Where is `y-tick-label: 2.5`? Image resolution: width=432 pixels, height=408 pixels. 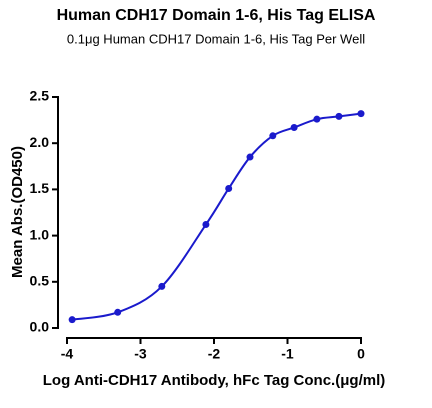
y-tick-label: 2.5 is located at coordinates (40, 96).